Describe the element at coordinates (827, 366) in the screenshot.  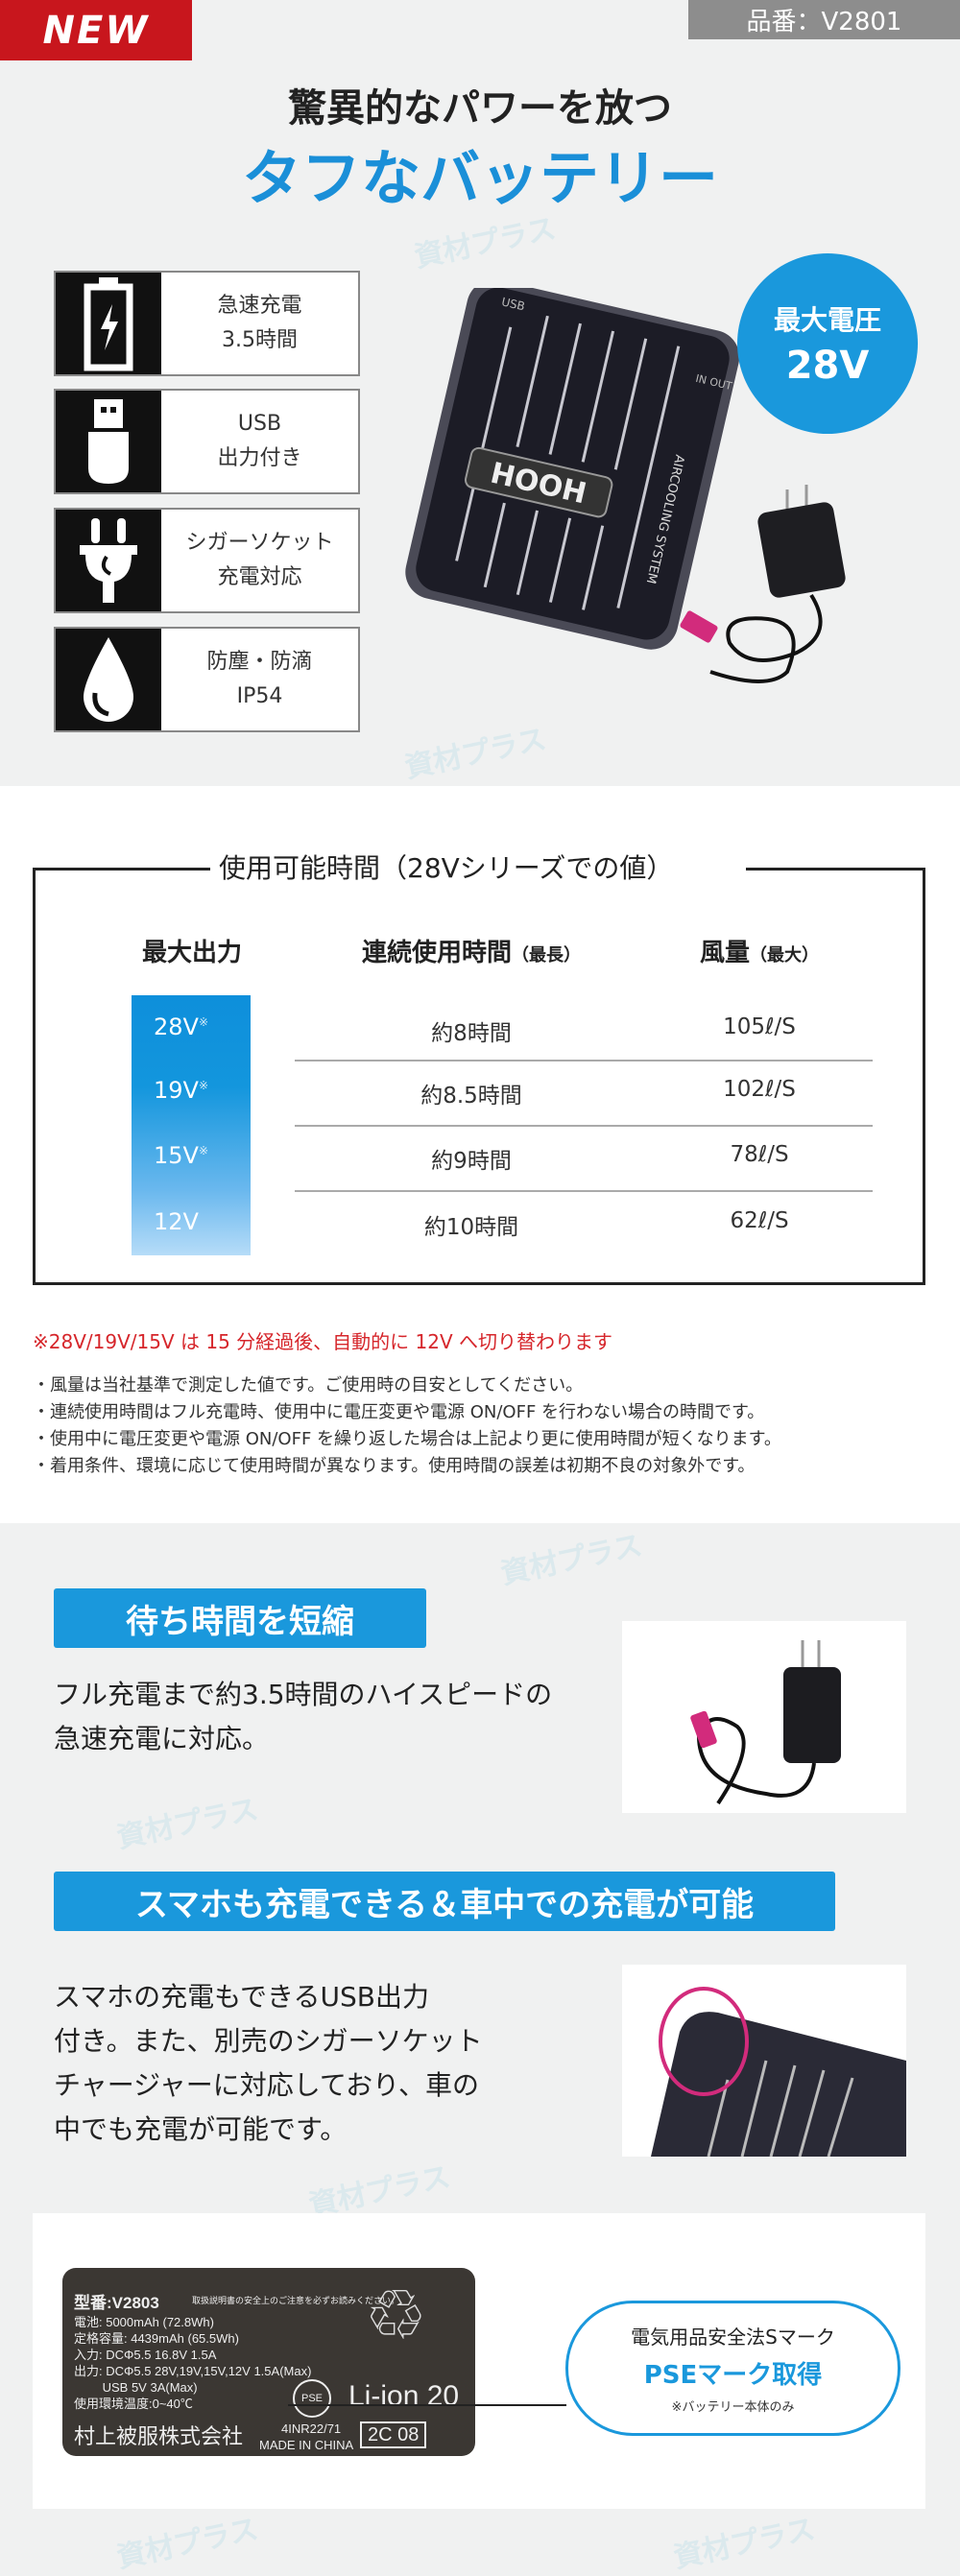
I see `max-voltage-value: 28V` at that location.